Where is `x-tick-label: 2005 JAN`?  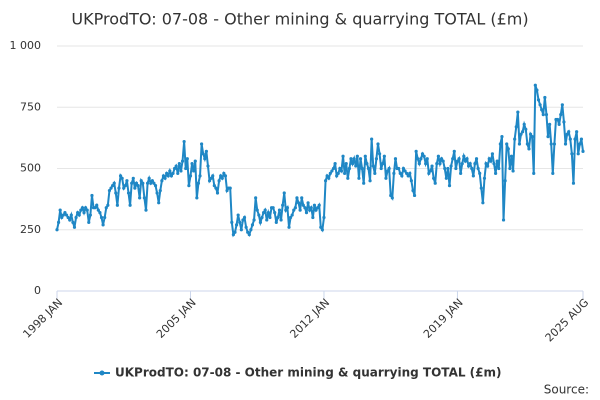
x-tick-label: 2005 JAN is located at coordinates (176, 318).